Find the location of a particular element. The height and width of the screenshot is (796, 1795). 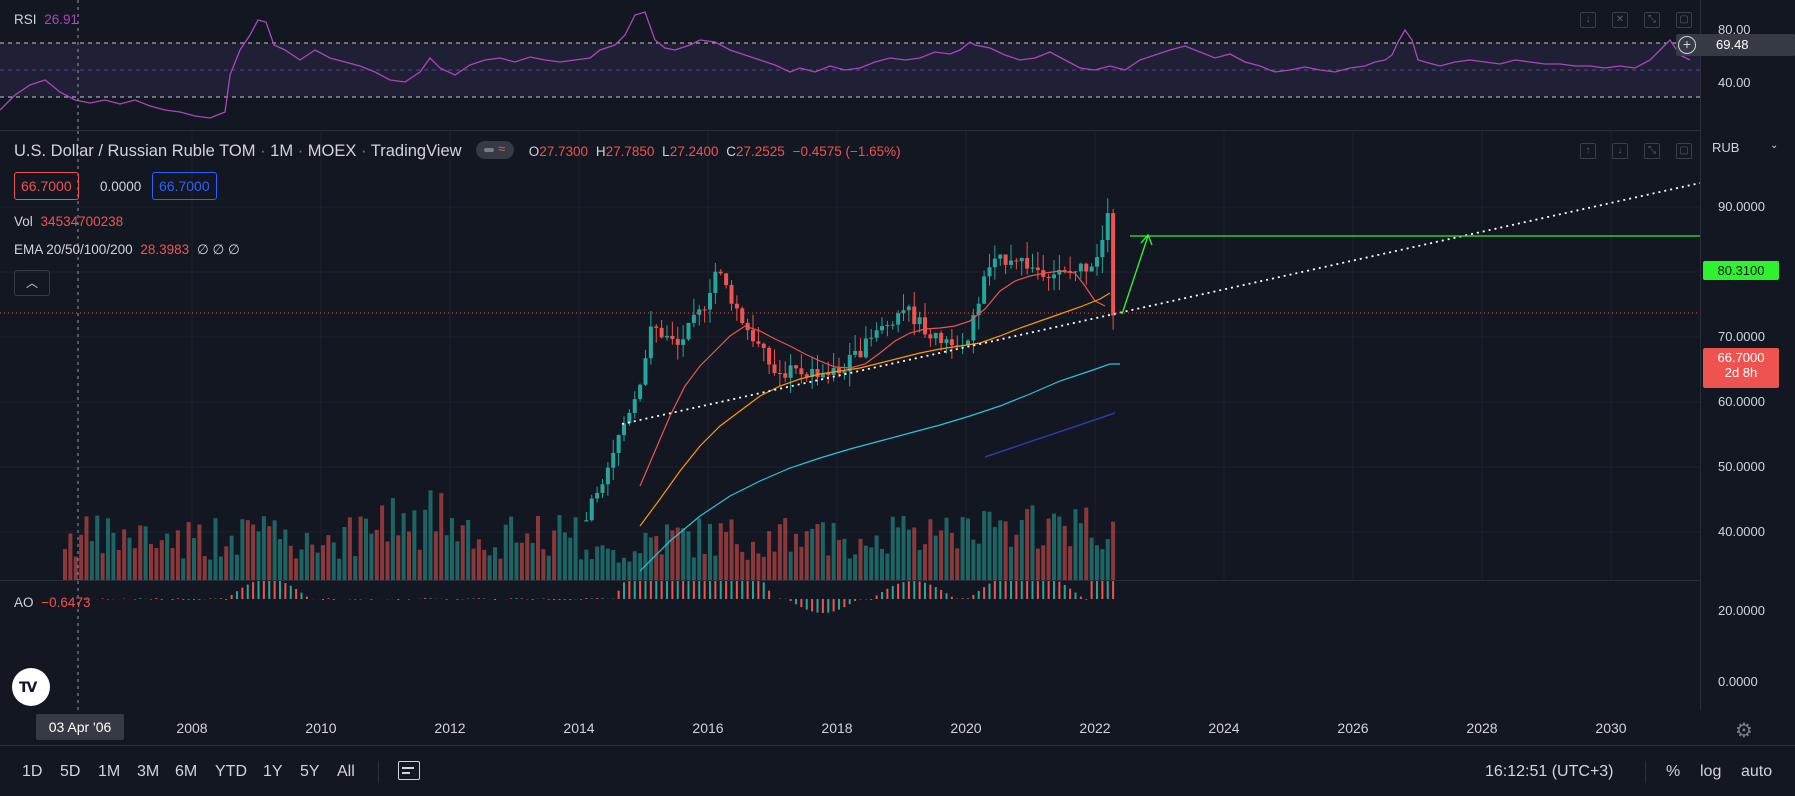

buy-price-button: 66.7000 is located at coordinates (184, 186).